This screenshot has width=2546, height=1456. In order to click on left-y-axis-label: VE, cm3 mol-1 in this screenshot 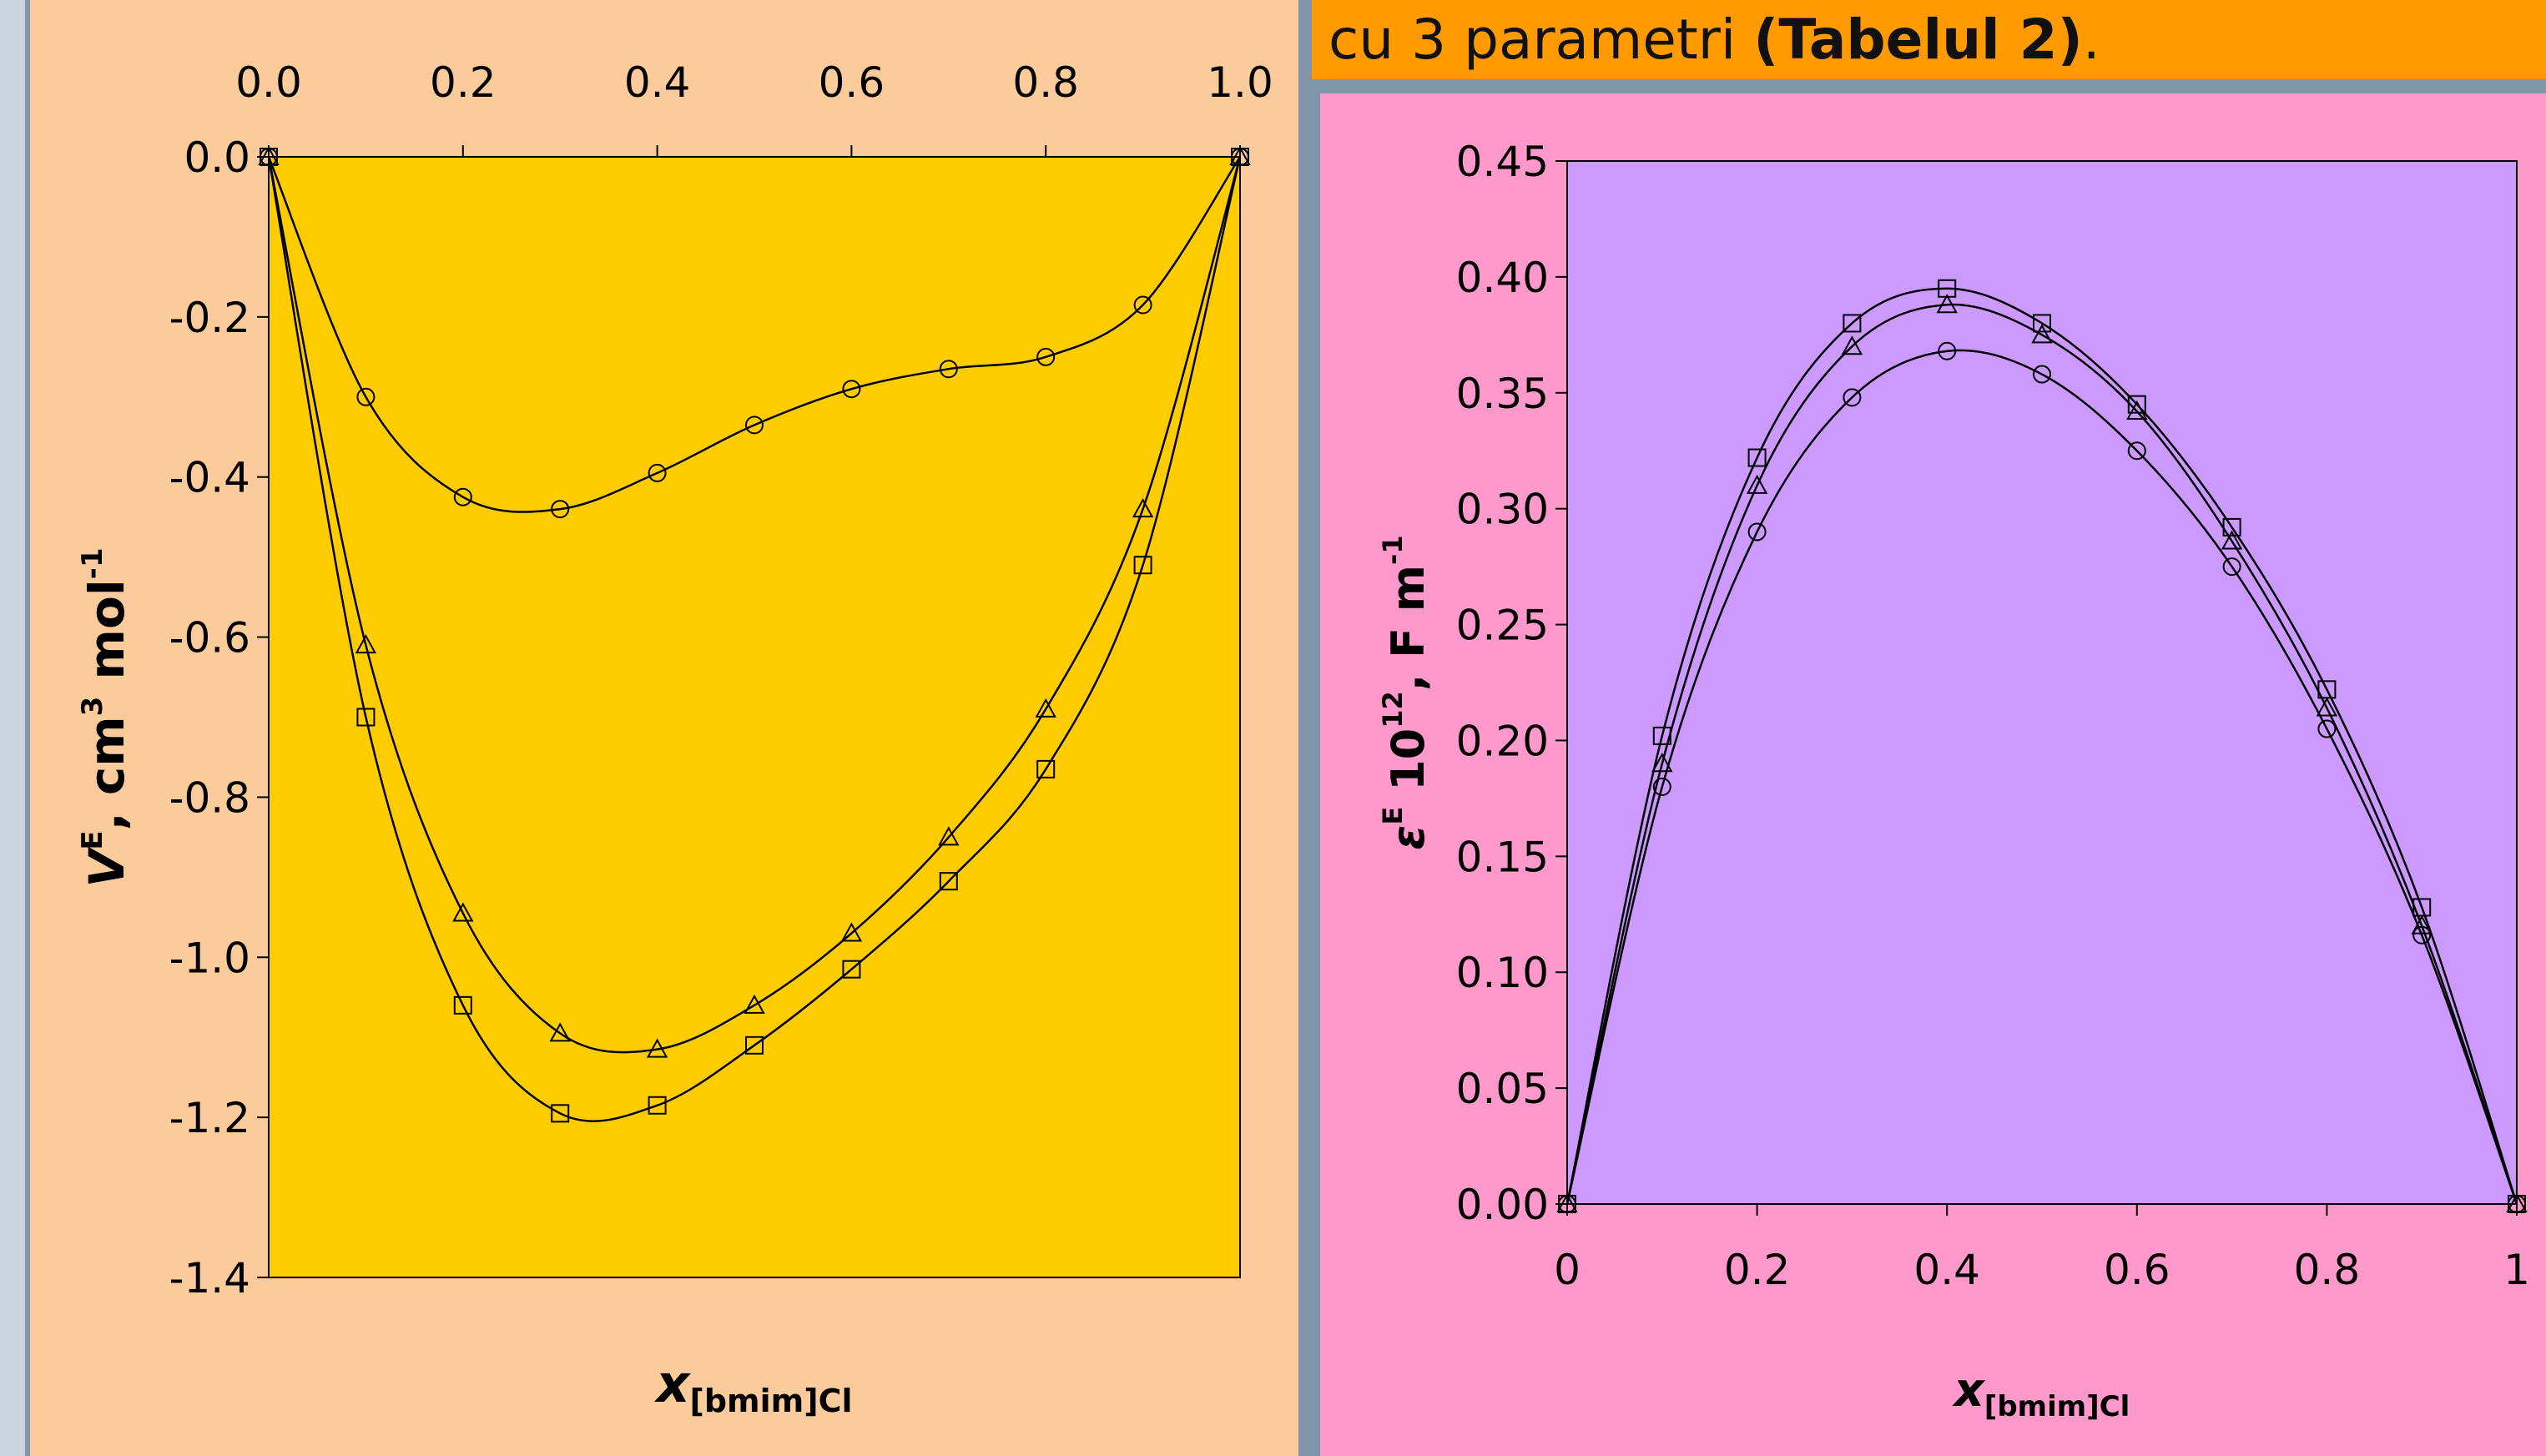, I will do `click(105, 718)`.